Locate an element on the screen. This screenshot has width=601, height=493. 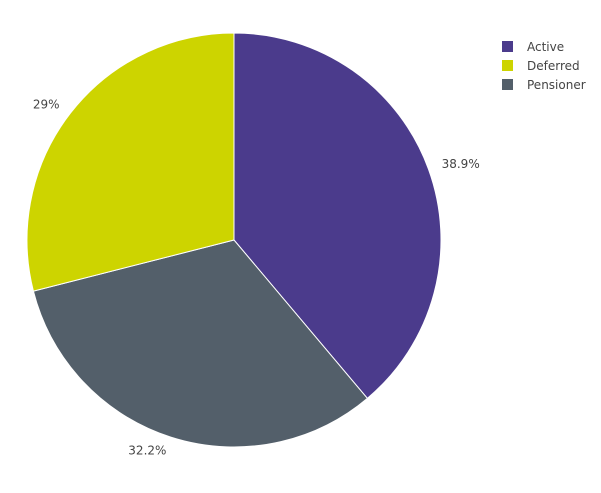
legend-label: Pensioner is located at coordinates (556, 85).